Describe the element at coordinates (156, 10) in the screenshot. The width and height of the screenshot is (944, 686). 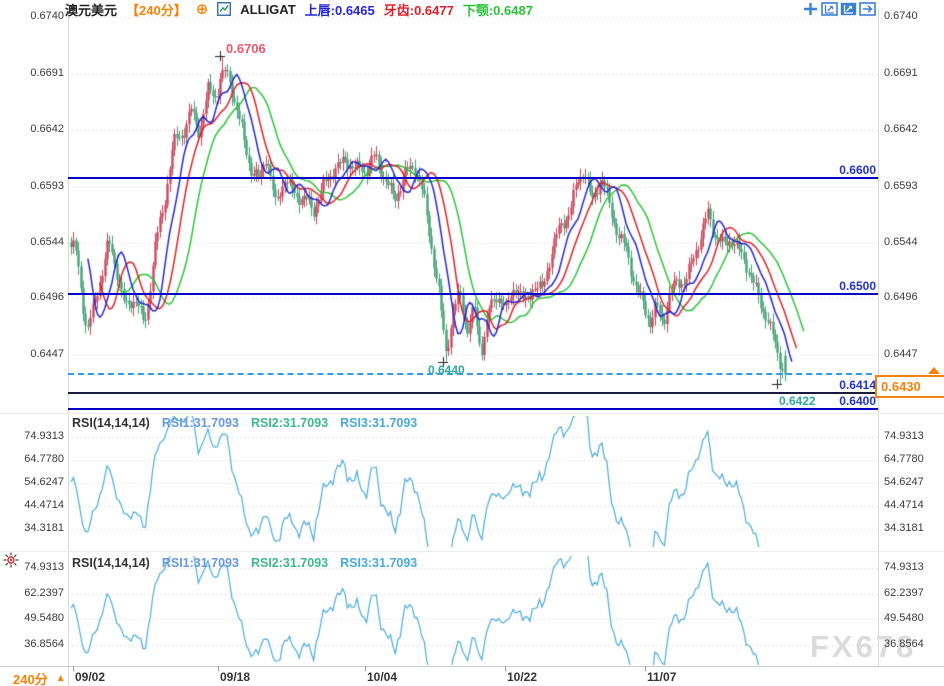
I see `timeframe-label: 【240分】` at that location.